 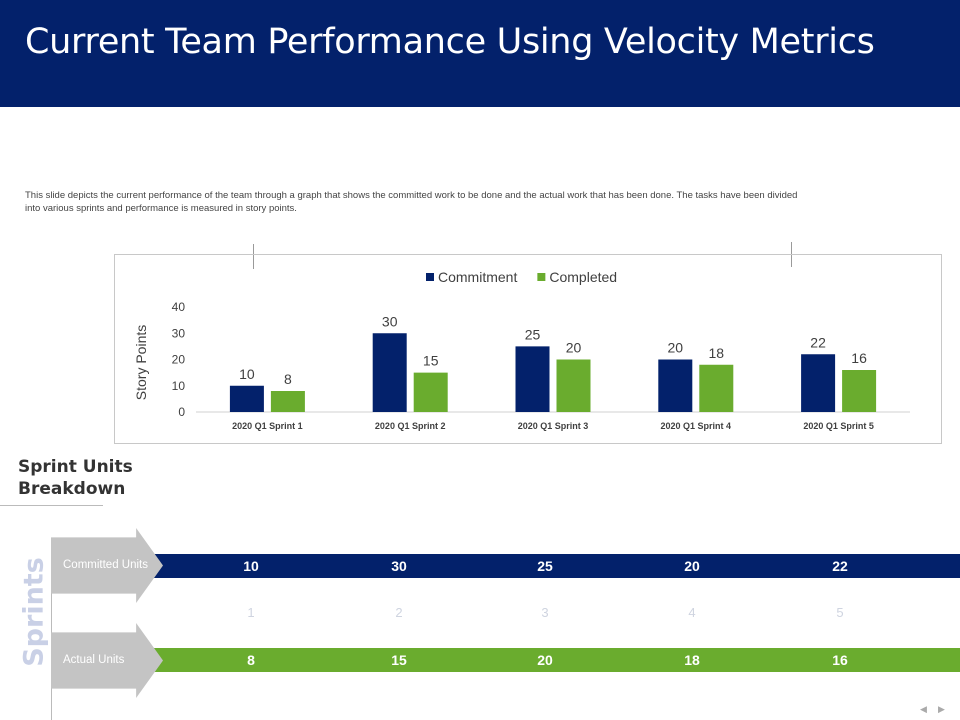 What do you see at coordinates (179, 307) in the screenshot?
I see `y-tick-label: 40` at bounding box center [179, 307].